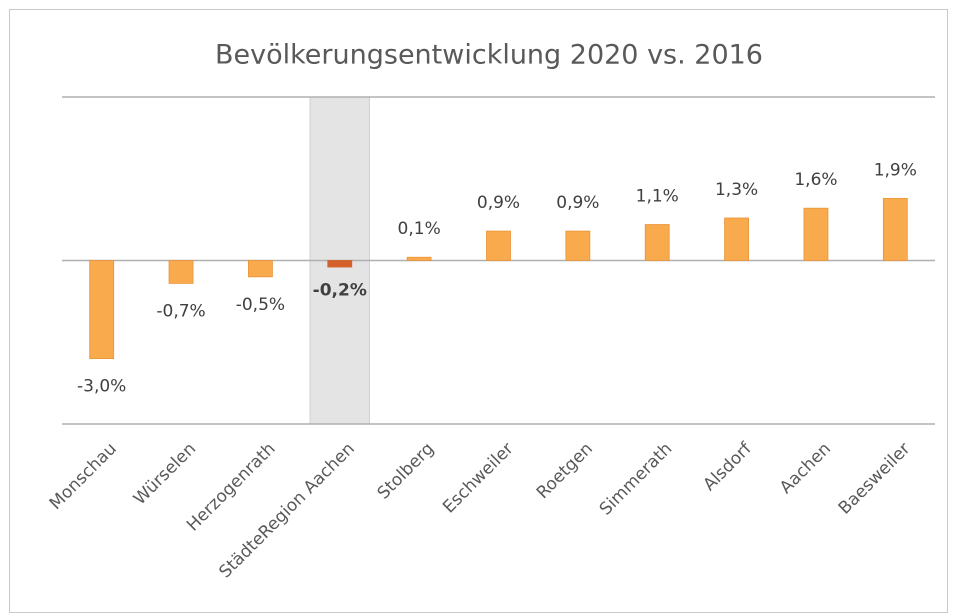  I want to click on value-label: 1,9%, so click(895, 170).